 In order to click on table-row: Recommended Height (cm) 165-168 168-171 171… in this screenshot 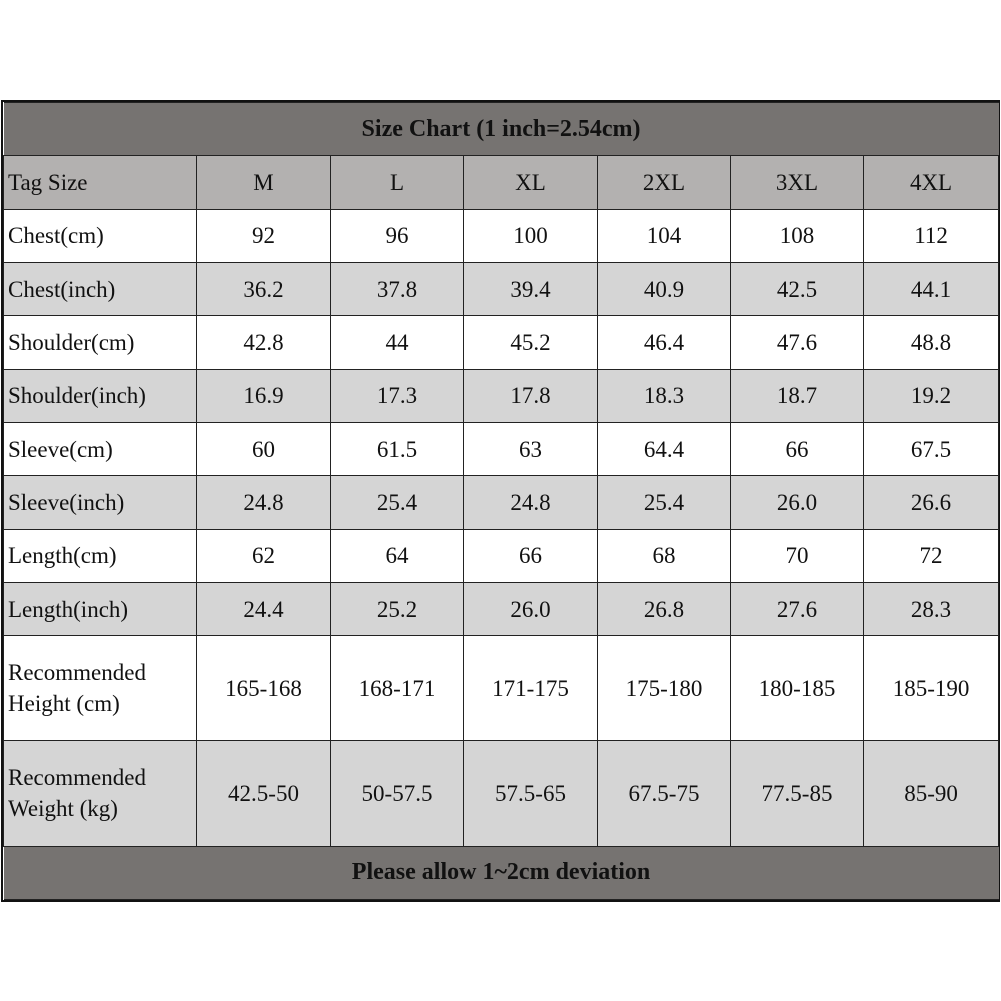, I will do `click(501, 688)`.